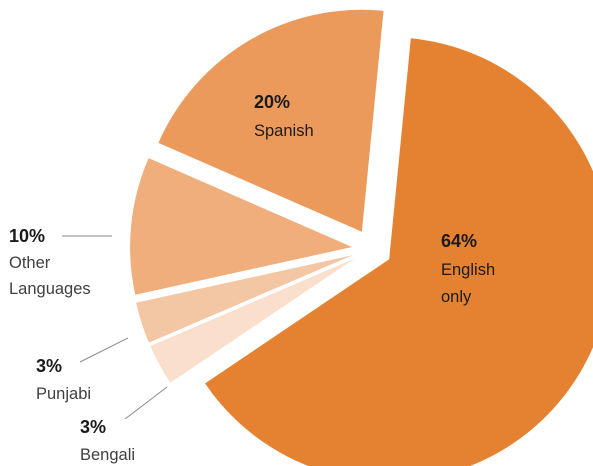 This screenshot has width=593, height=466. What do you see at coordinates (272, 102) in the screenshot?
I see `spanish-percent-label: 20%` at bounding box center [272, 102].